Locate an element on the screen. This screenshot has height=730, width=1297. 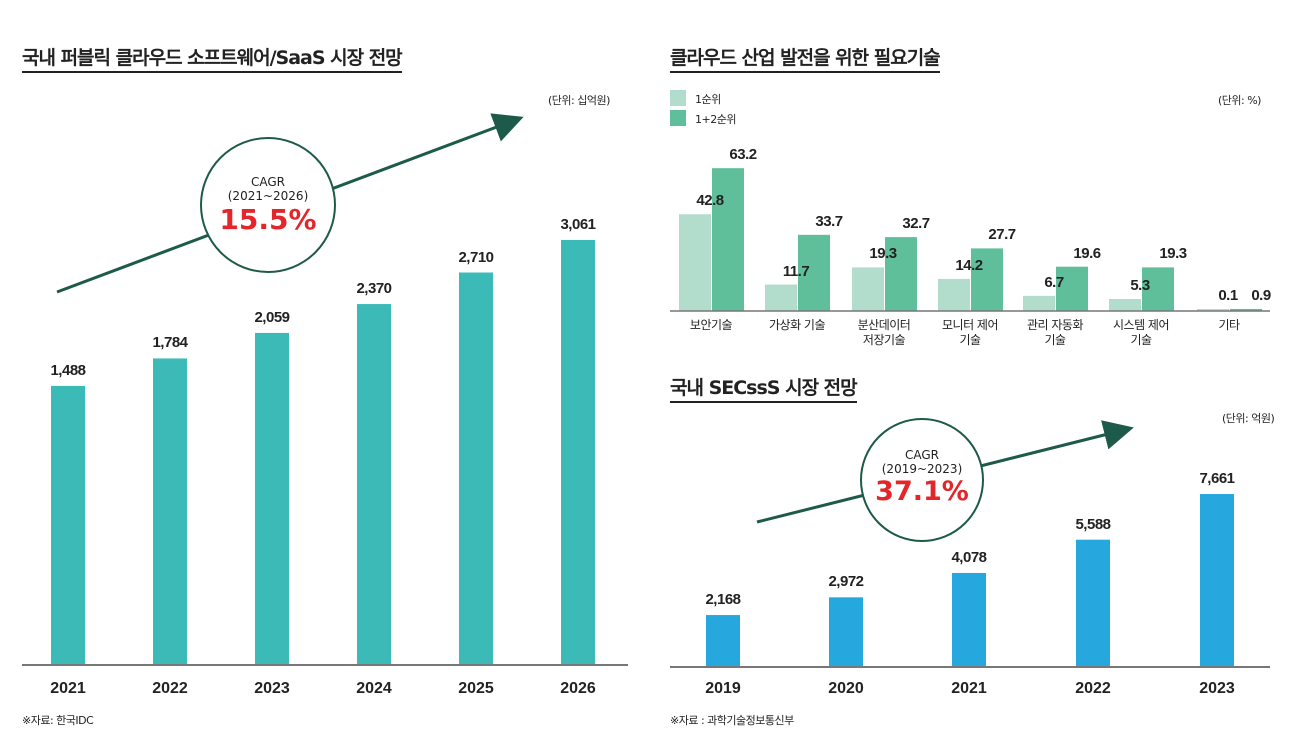
data-label: 2,710 is located at coordinates (476, 257).